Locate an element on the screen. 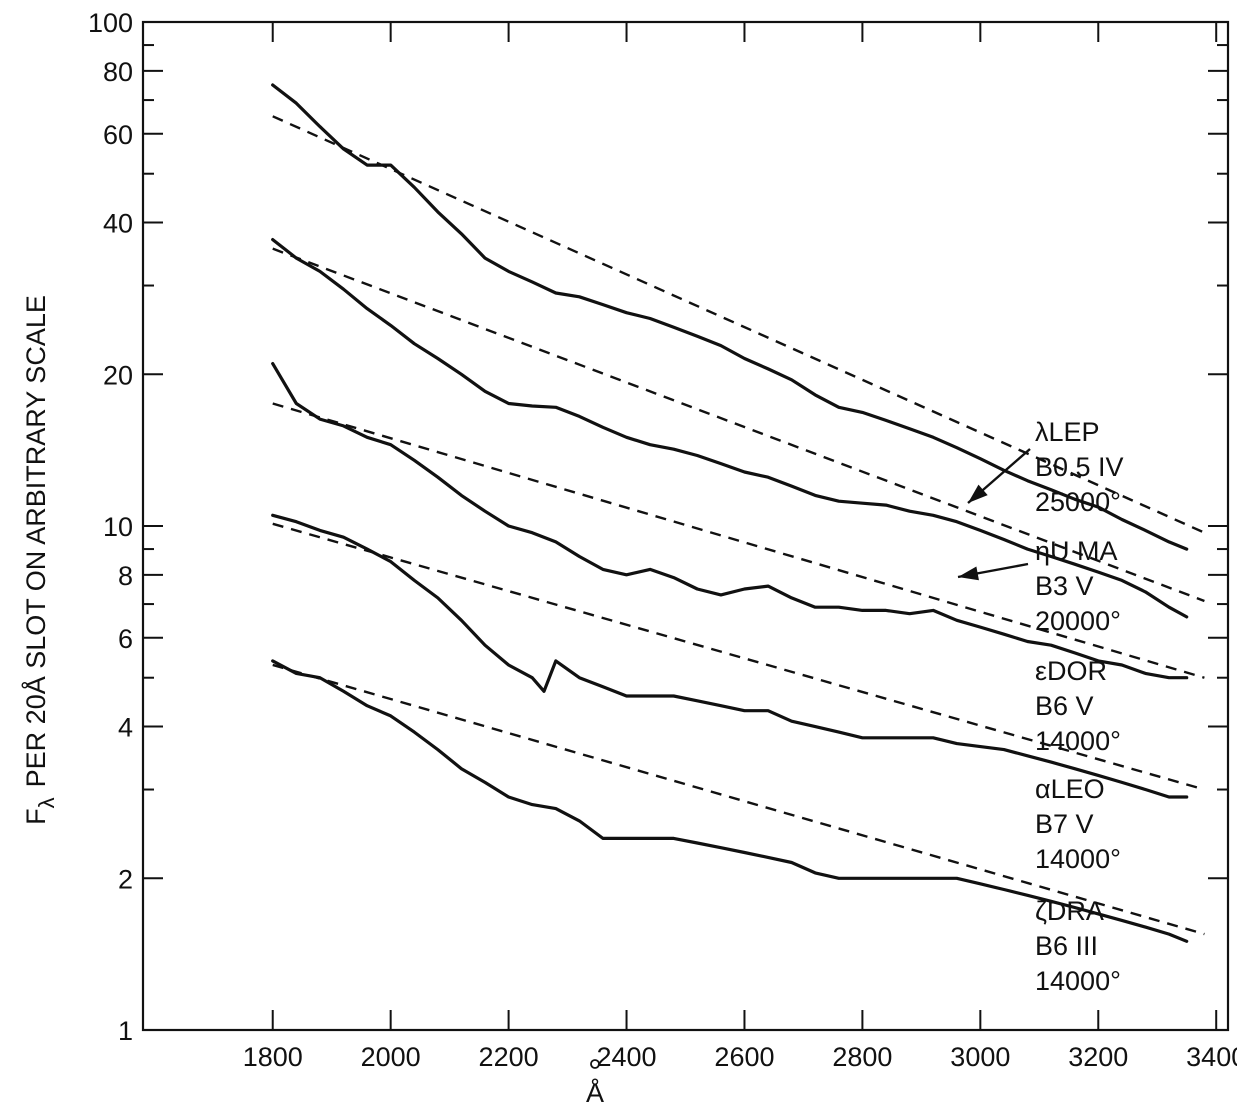  star-label-line: 25000° is located at coordinates (1078, 502).